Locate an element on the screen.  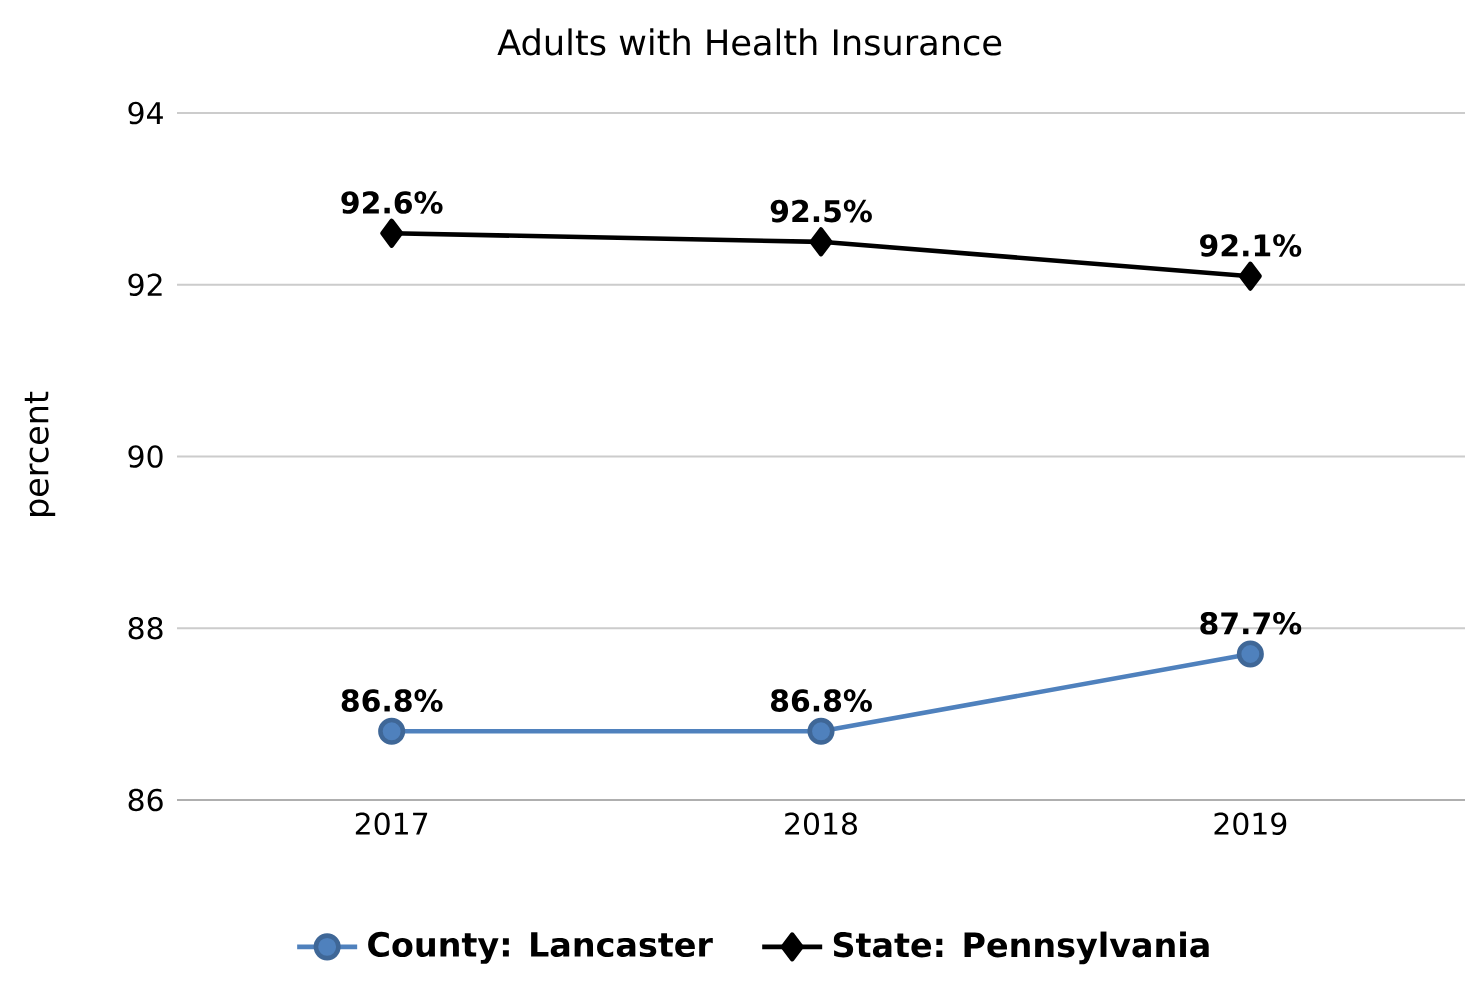
data-label: 92.6% is located at coordinates (392, 202).